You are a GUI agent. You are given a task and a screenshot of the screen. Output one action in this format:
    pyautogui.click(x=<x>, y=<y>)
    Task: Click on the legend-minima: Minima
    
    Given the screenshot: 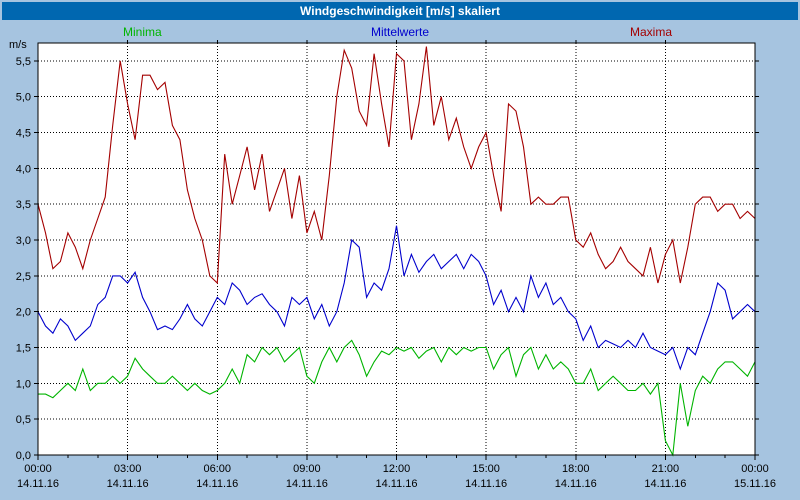 What is the action you would take?
    pyautogui.click(x=142, y=32)
    